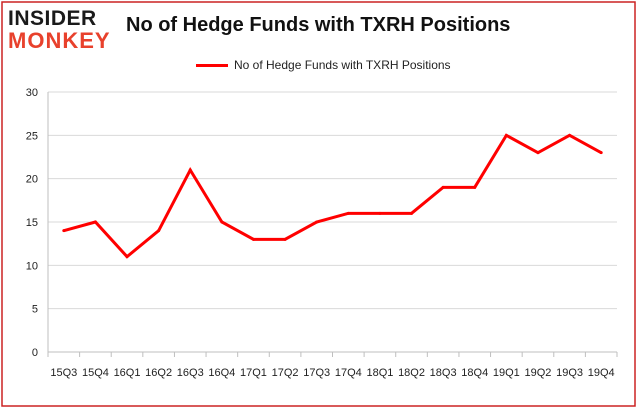  I want to click on x-tick-label: 16Q1, so click(127, 373).